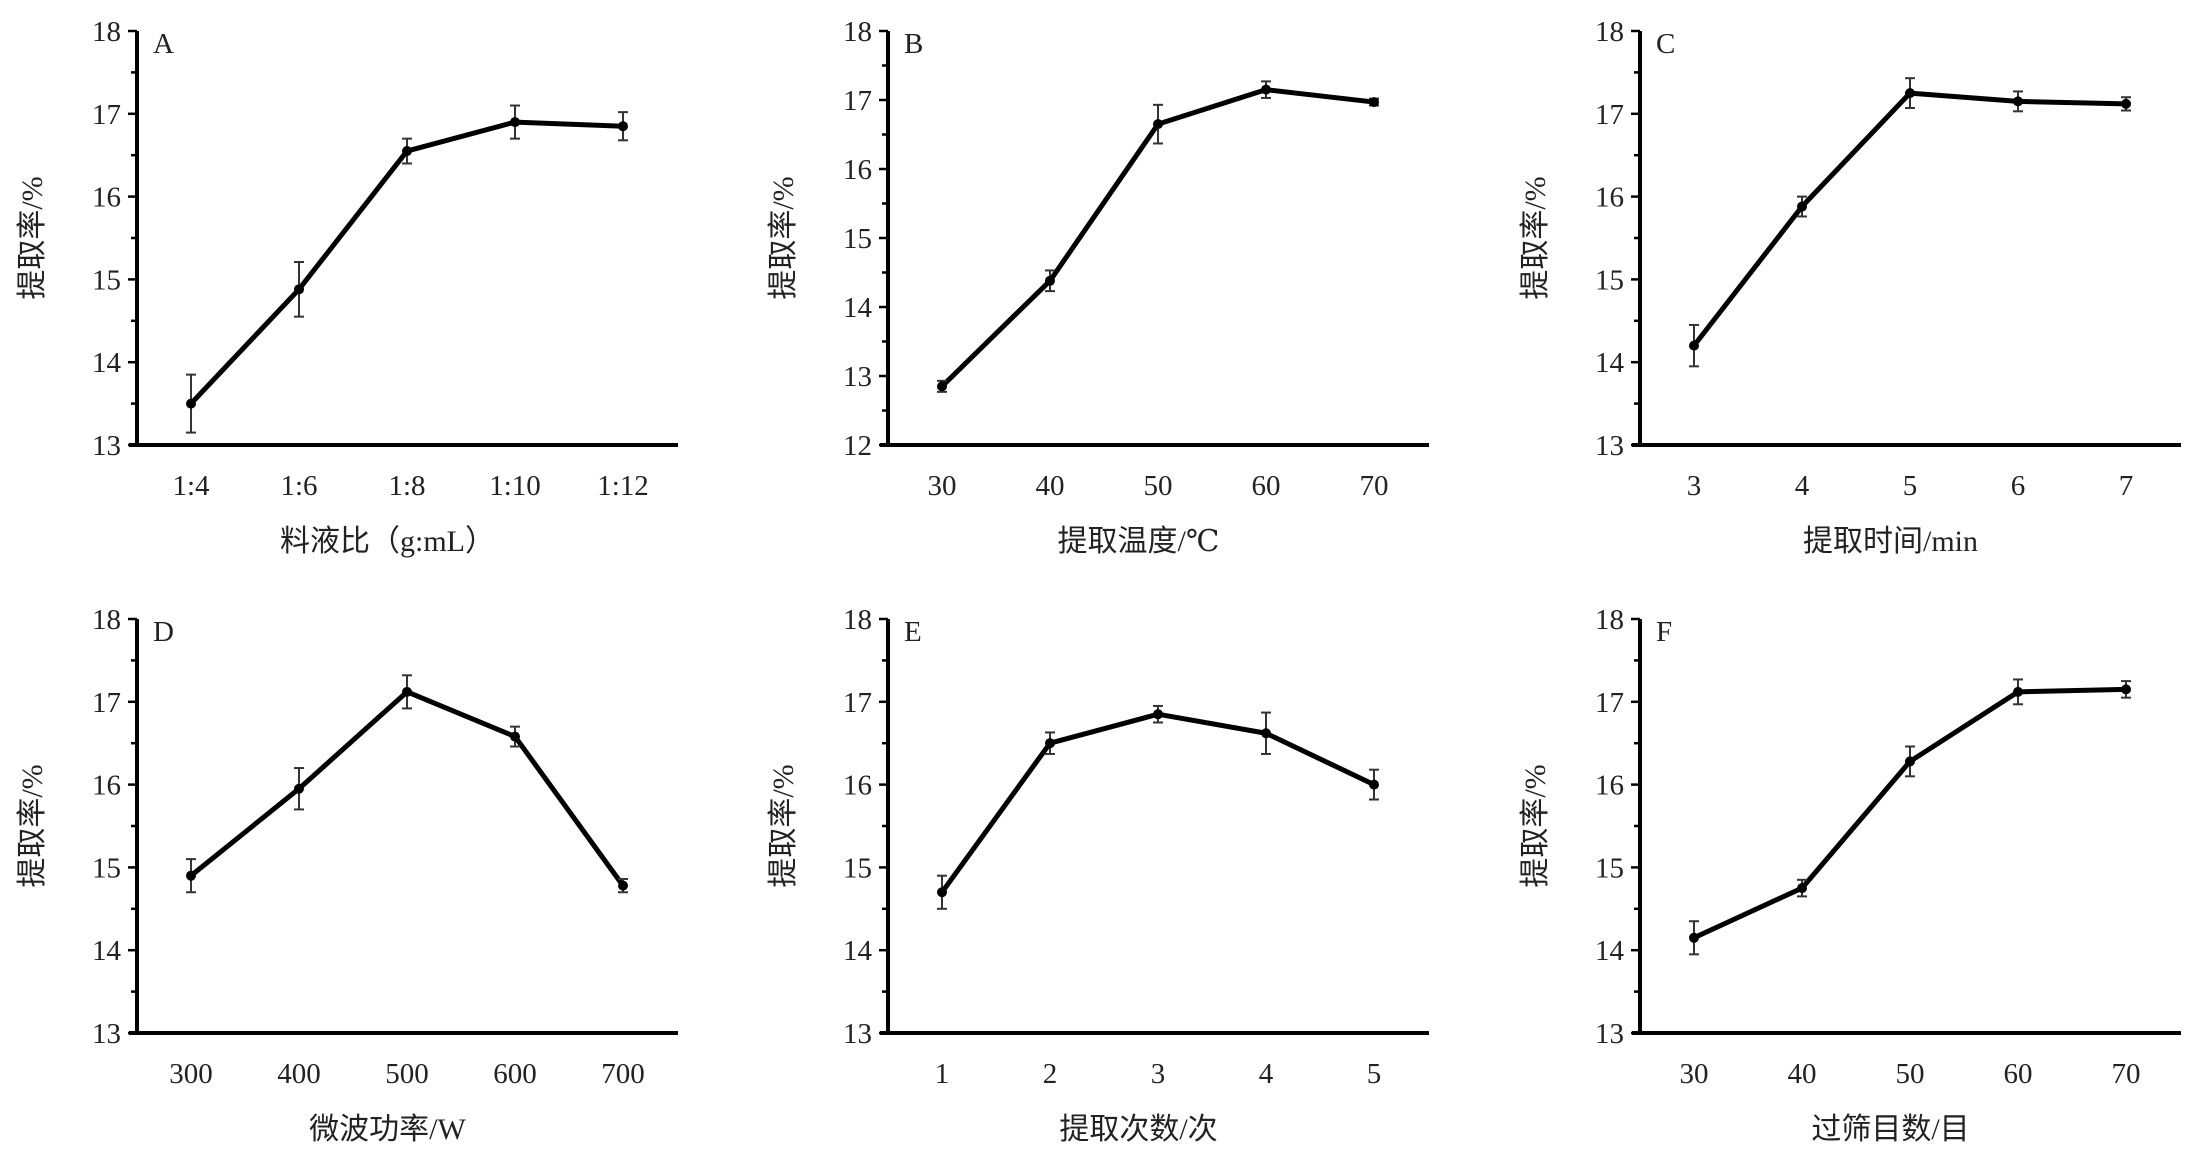 Image resolution: width=2191 pixels, height=1151 pixels. I want to click on x-tick-label: 2, so click(1050, 1074).